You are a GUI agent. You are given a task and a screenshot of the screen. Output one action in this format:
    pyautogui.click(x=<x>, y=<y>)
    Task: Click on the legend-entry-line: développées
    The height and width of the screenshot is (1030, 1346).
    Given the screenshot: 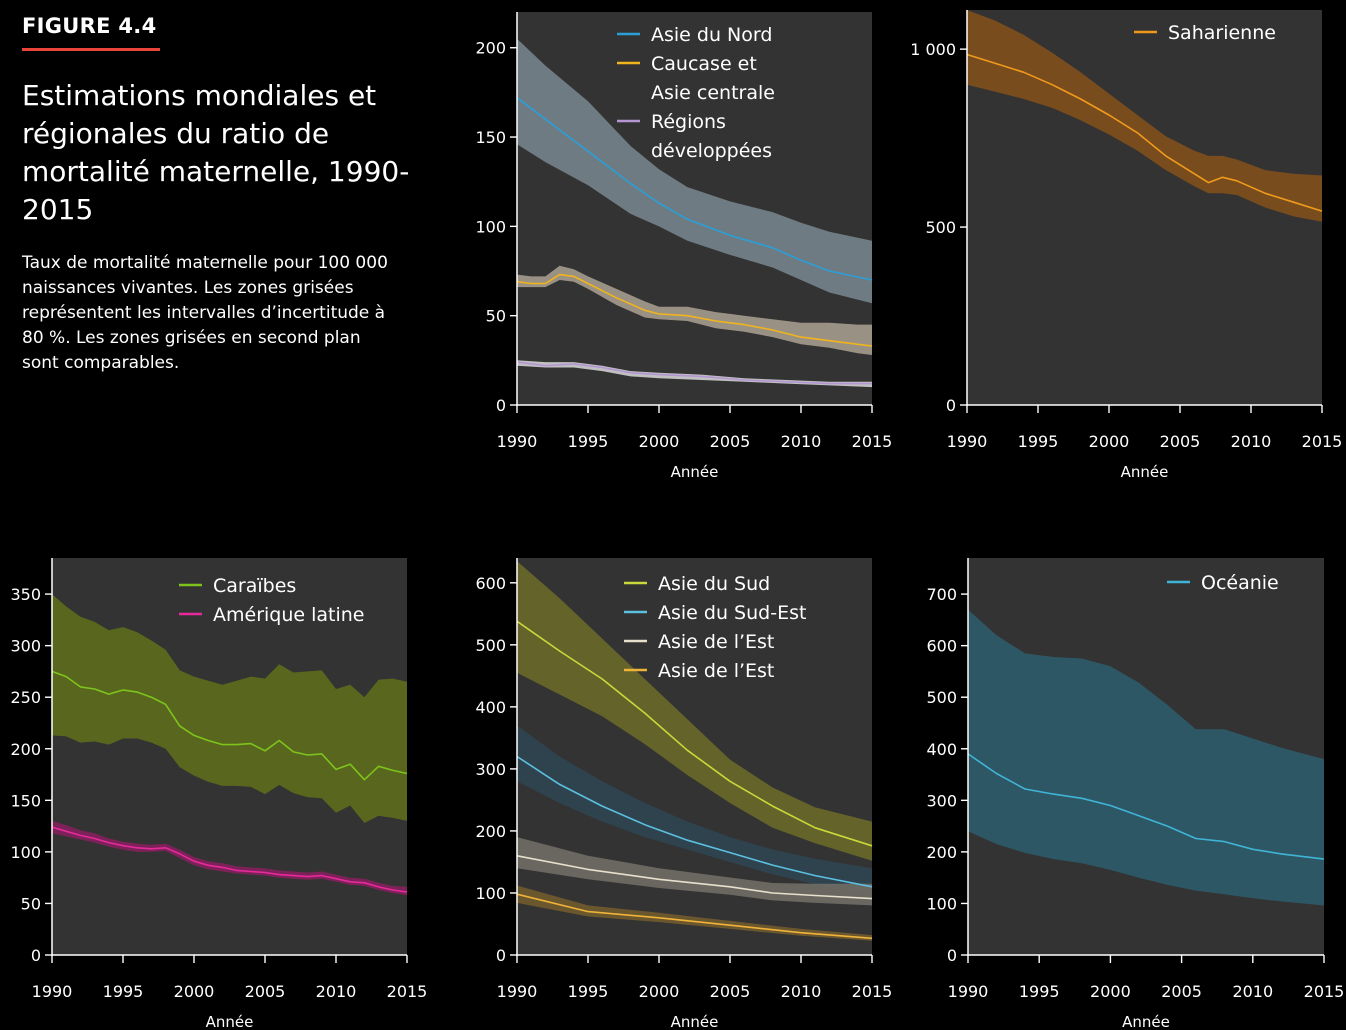 What is the action you would take?
    pyautogui.click(x=711, y=151)
    